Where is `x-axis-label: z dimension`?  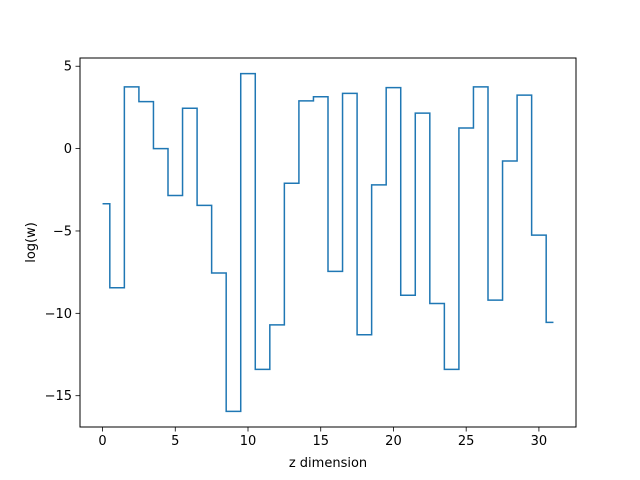 x-axis-label: z dimension is located at coordinates (328, 463).